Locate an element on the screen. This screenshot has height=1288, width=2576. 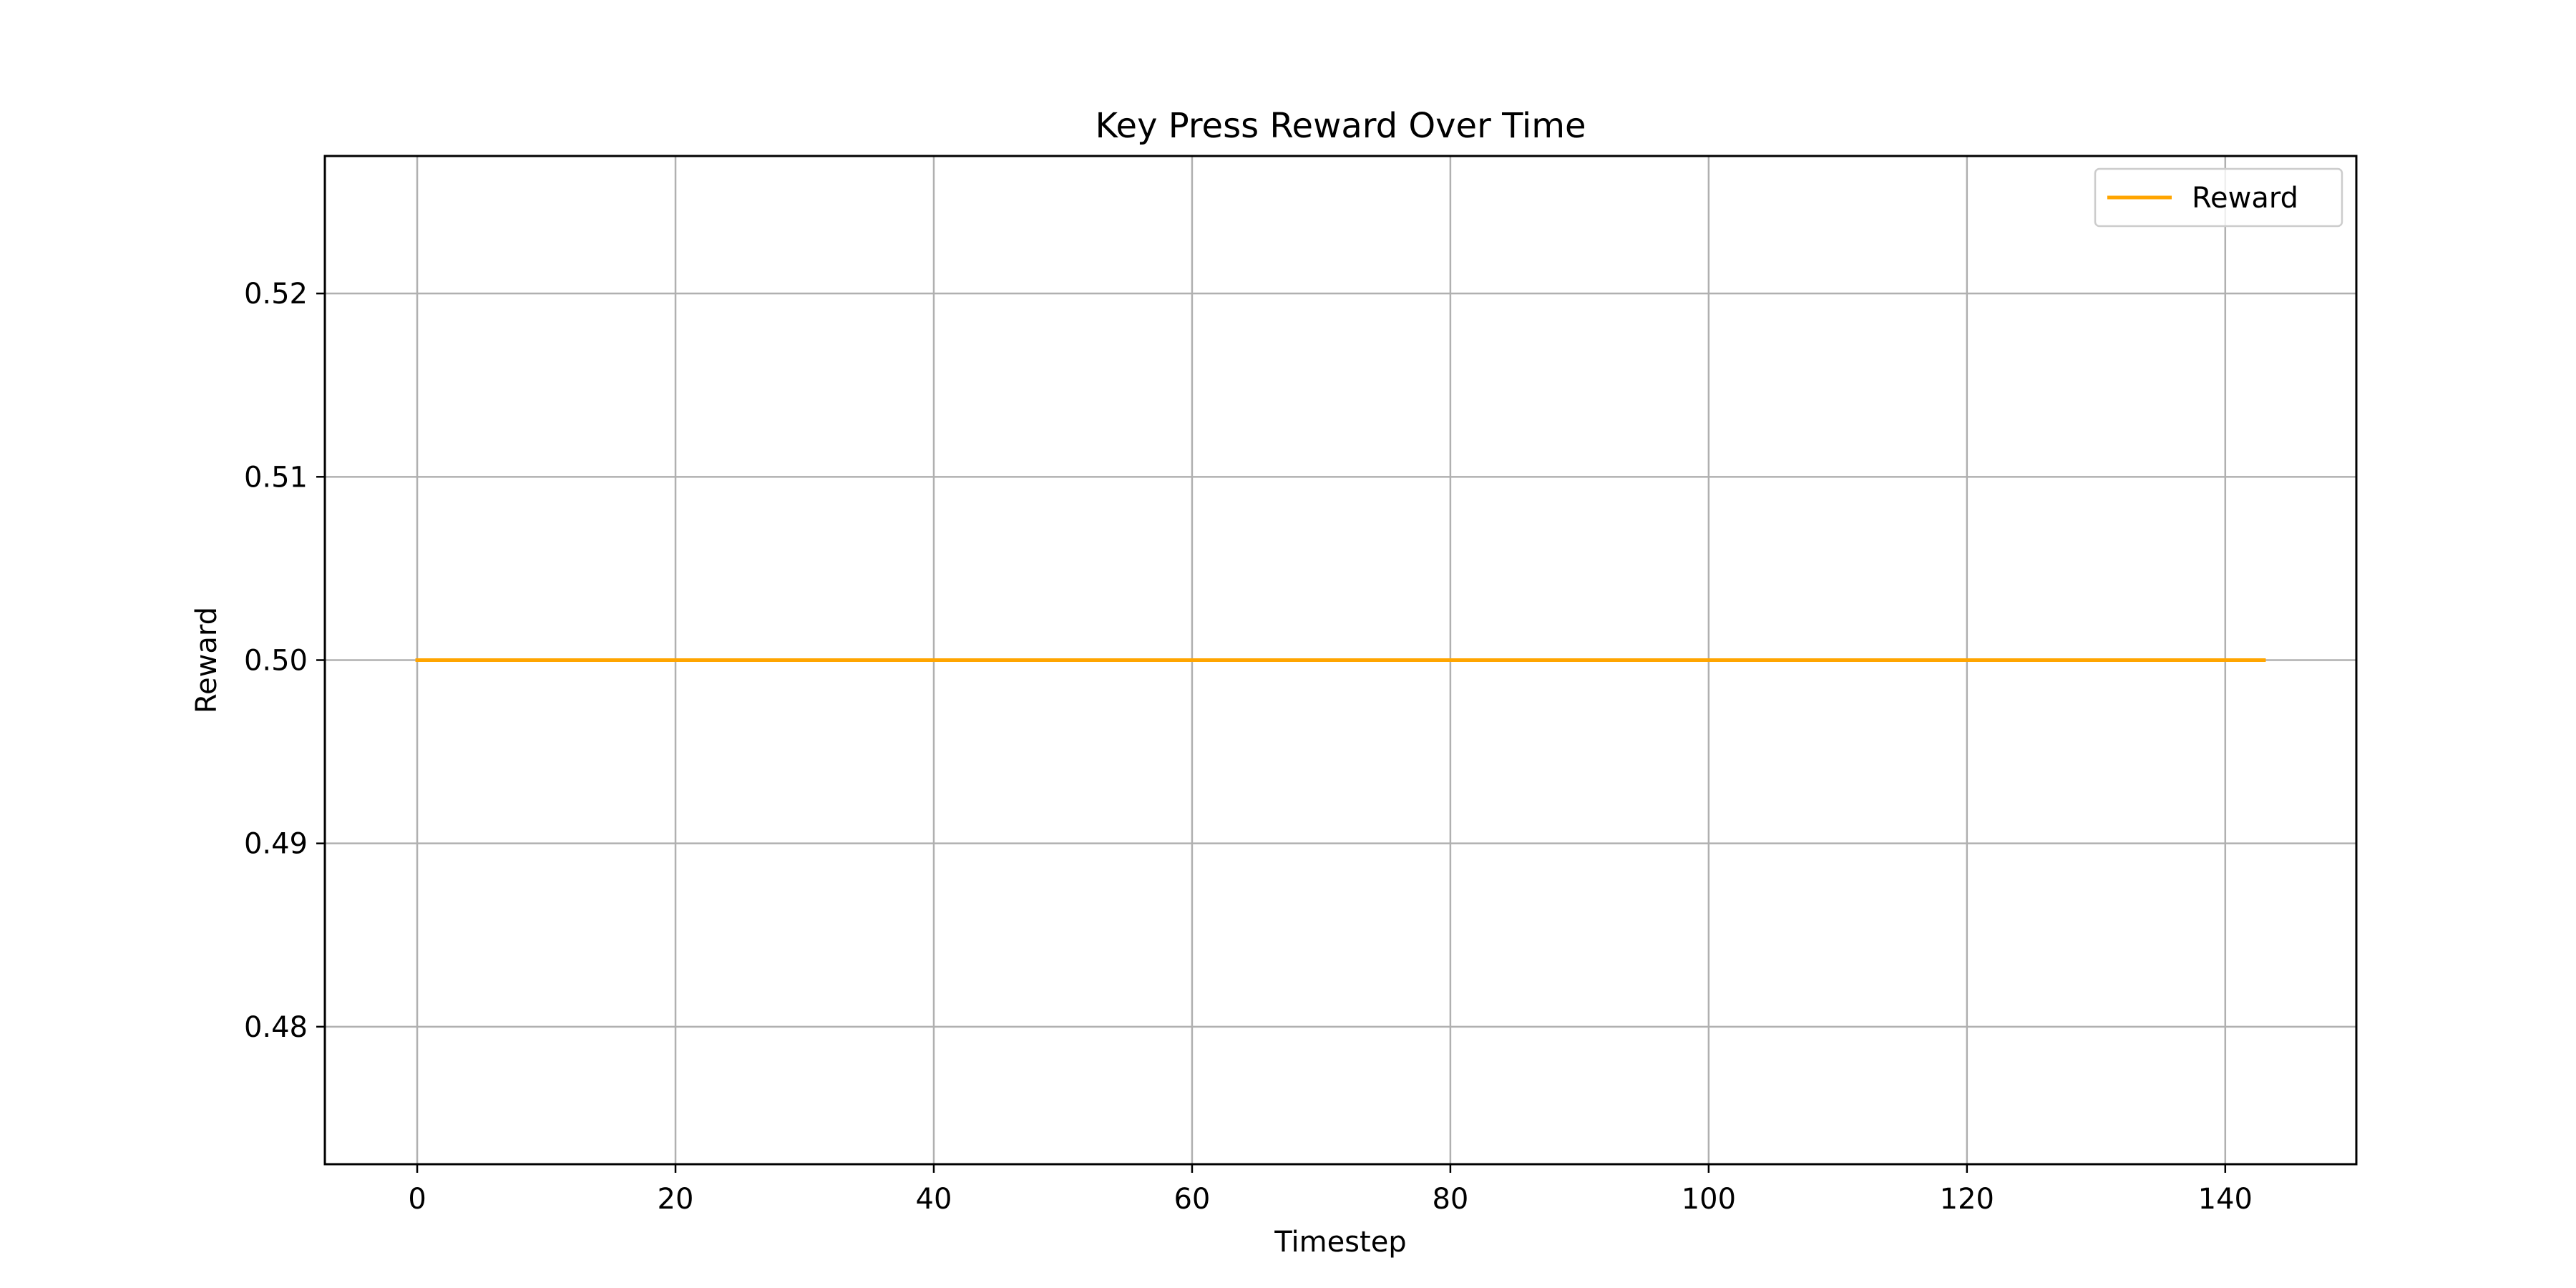
y-tick-label: 0.48 is located at coordinates (276, 1027).